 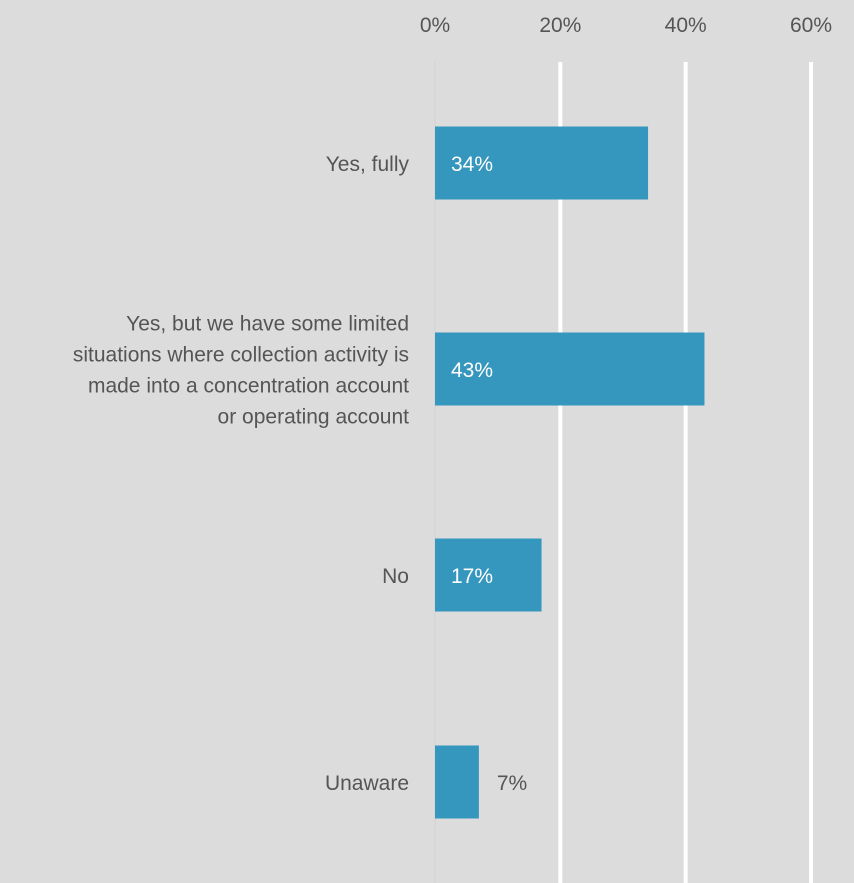 I want to click on x-tick-label: 20%, so click(x=560, y=25).